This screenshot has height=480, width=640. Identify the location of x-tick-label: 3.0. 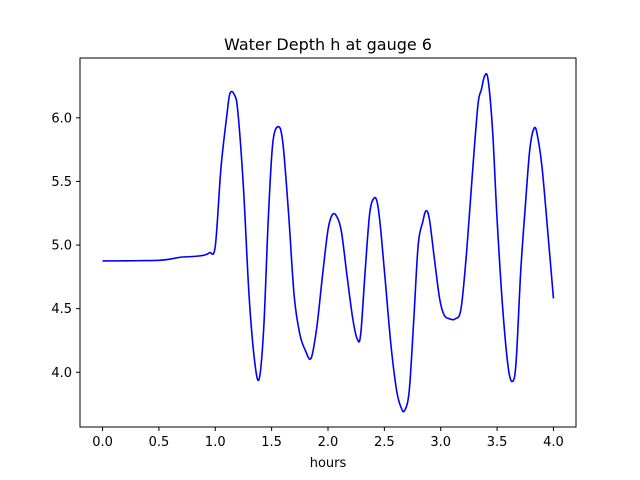
(440, 442).